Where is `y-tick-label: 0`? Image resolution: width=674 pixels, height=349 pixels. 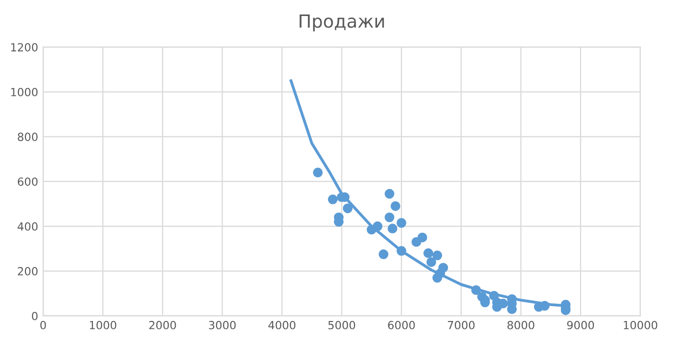 y-tick-label: 0 is located at coordinates (35, 316).